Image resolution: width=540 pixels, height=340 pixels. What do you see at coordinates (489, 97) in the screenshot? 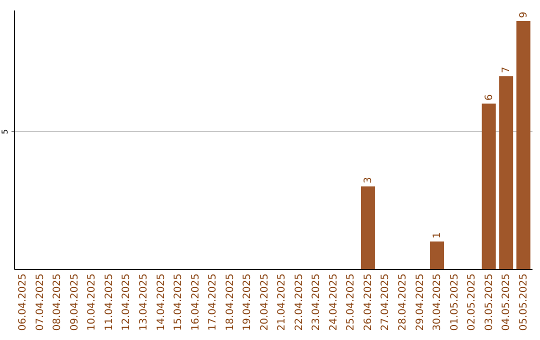
I see `data-label: 6` at bounding box center [489, 97].